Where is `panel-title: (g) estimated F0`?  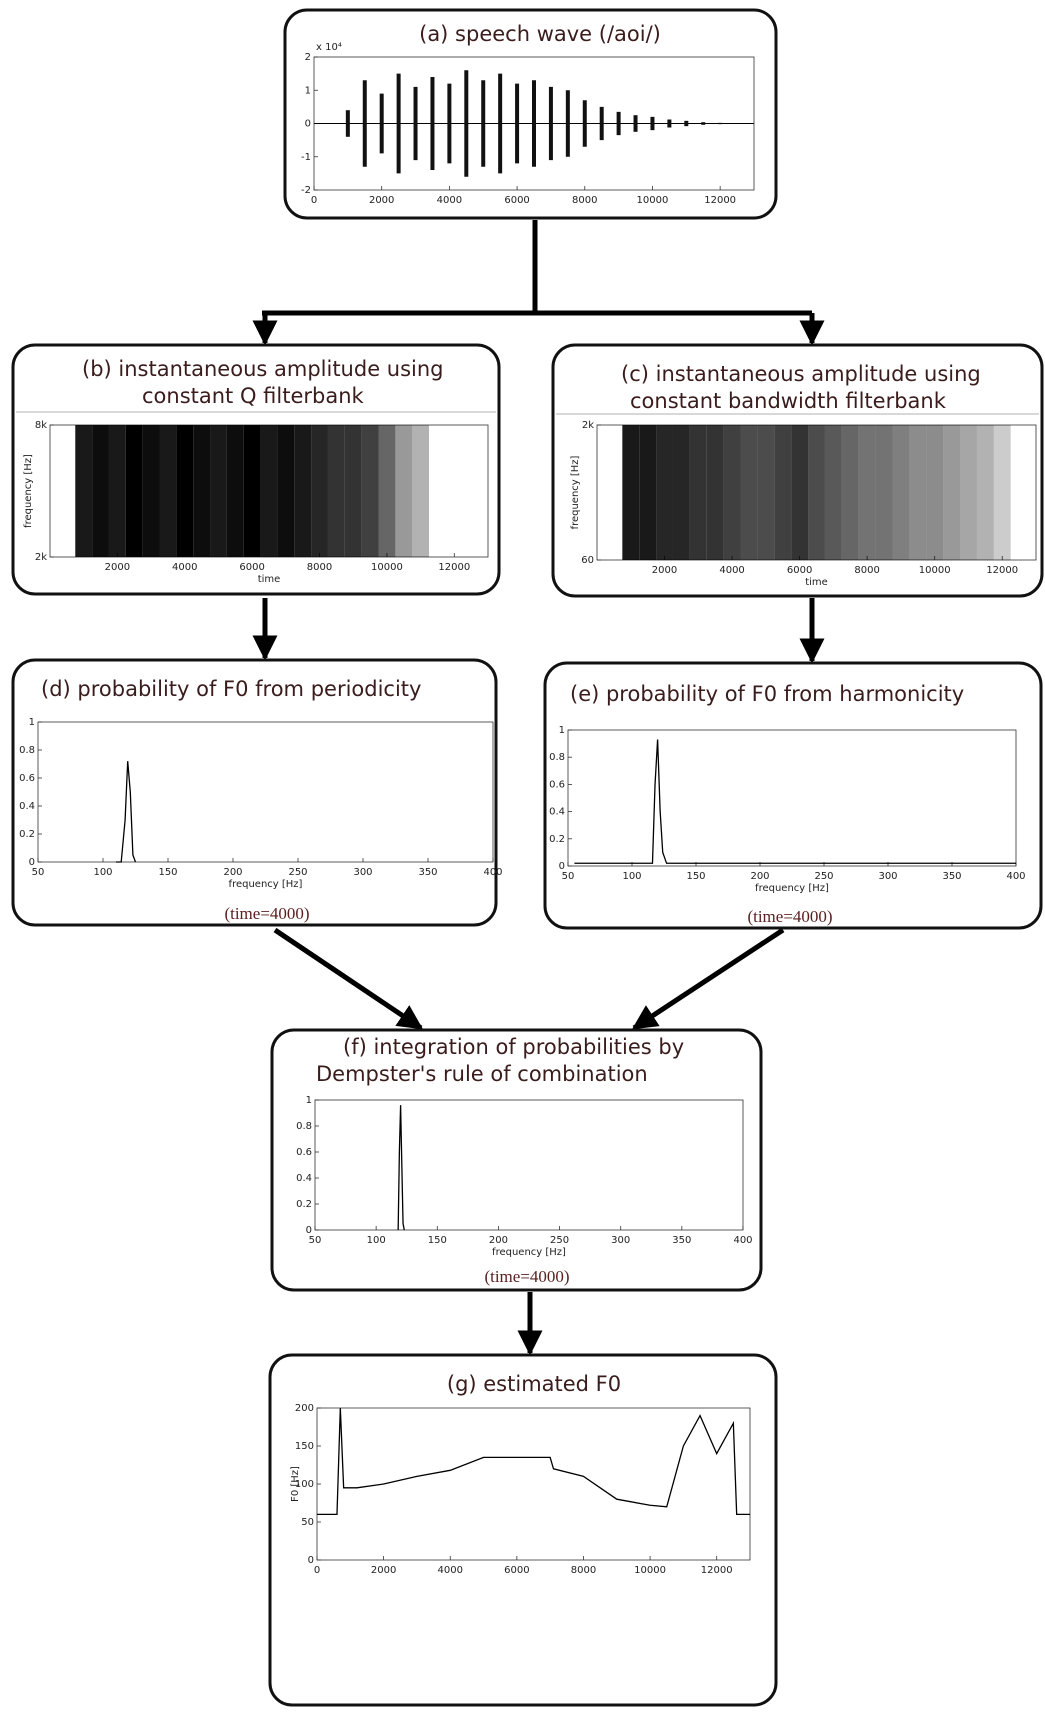
panel-title: (g) estimated F0 is located at coordinates (534, 1384).